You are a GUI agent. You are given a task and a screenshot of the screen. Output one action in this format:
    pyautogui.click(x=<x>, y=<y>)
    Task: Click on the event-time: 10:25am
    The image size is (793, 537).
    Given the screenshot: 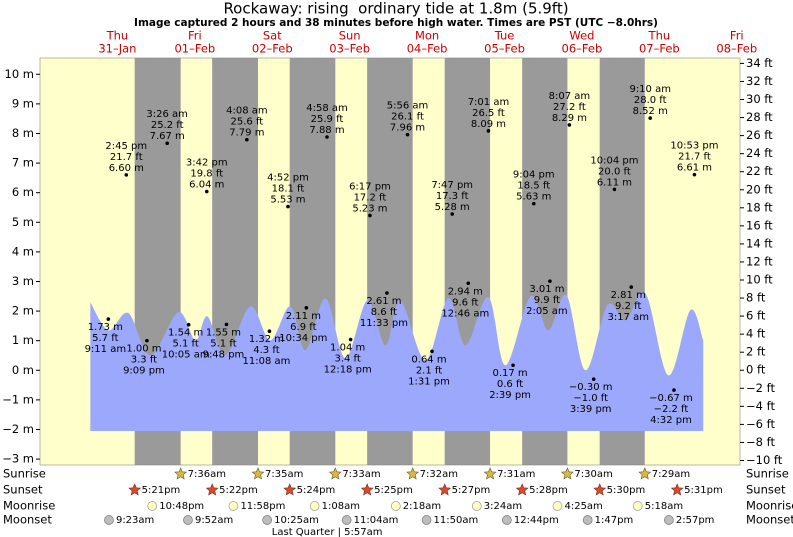 What is the action you would take?
    pyautogui.click(x=296, y=520)
    